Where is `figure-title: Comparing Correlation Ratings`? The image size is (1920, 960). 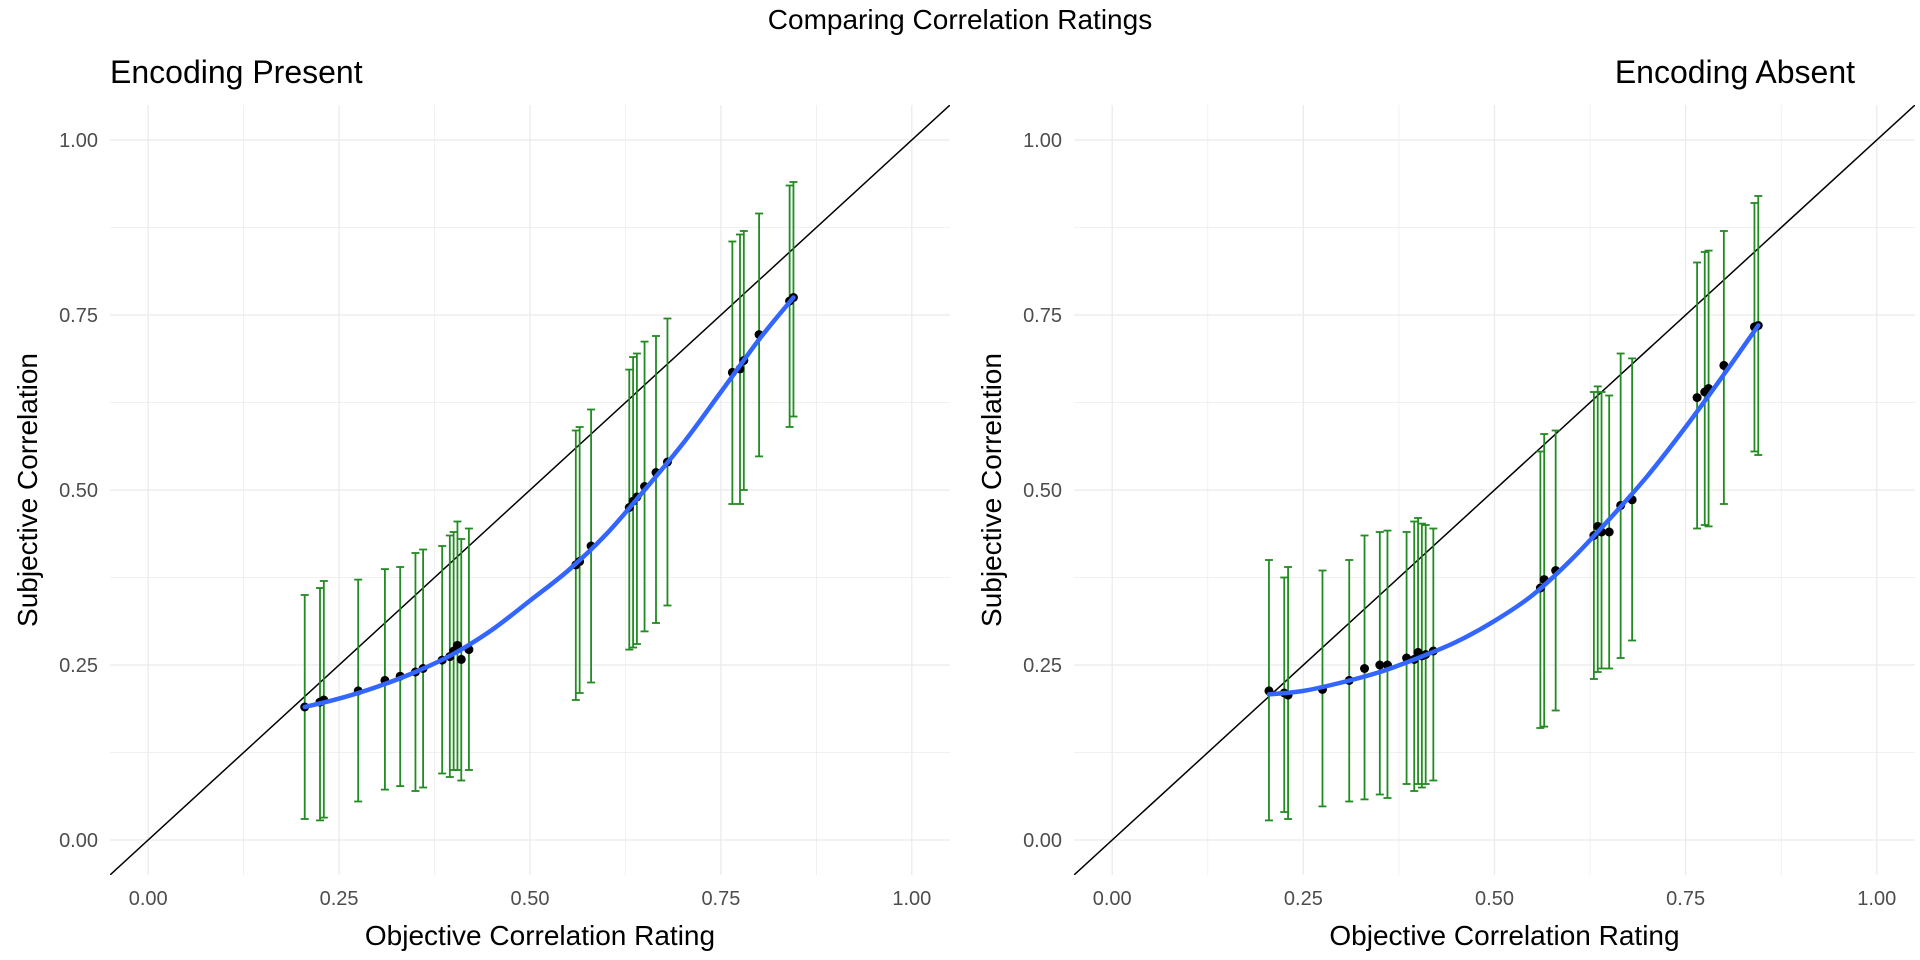
figure-title: Comparing Correlation Ratings is located at coordinates (960, 19).